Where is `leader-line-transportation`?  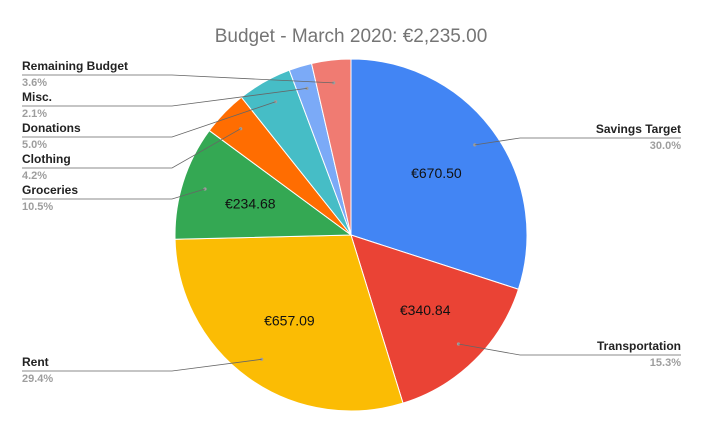 leader-line-transportation is located at coordinates (569, 349).